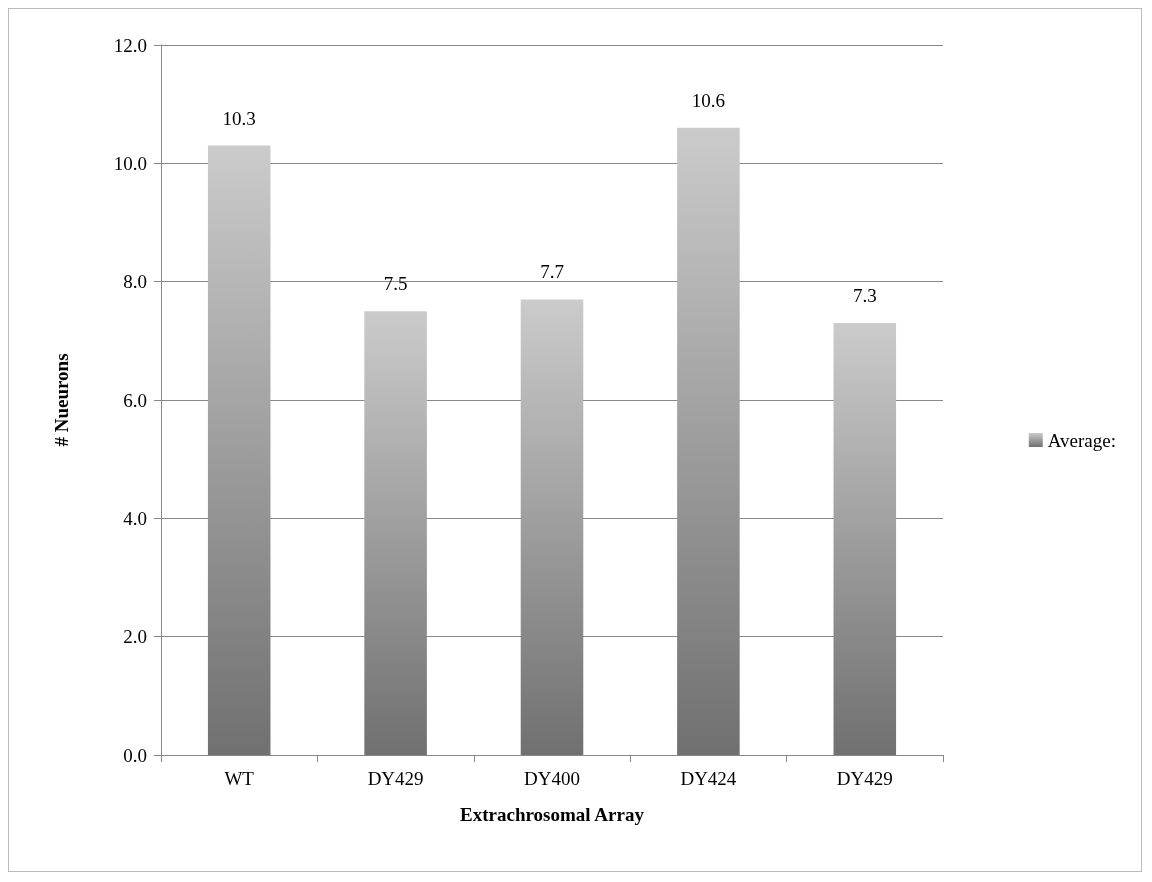 The width and height of the screenshot is (1152, 882). Describe the element at coordinates (135, 518) in the screenshot. I see `y-tick-label: 4.0` at that location.